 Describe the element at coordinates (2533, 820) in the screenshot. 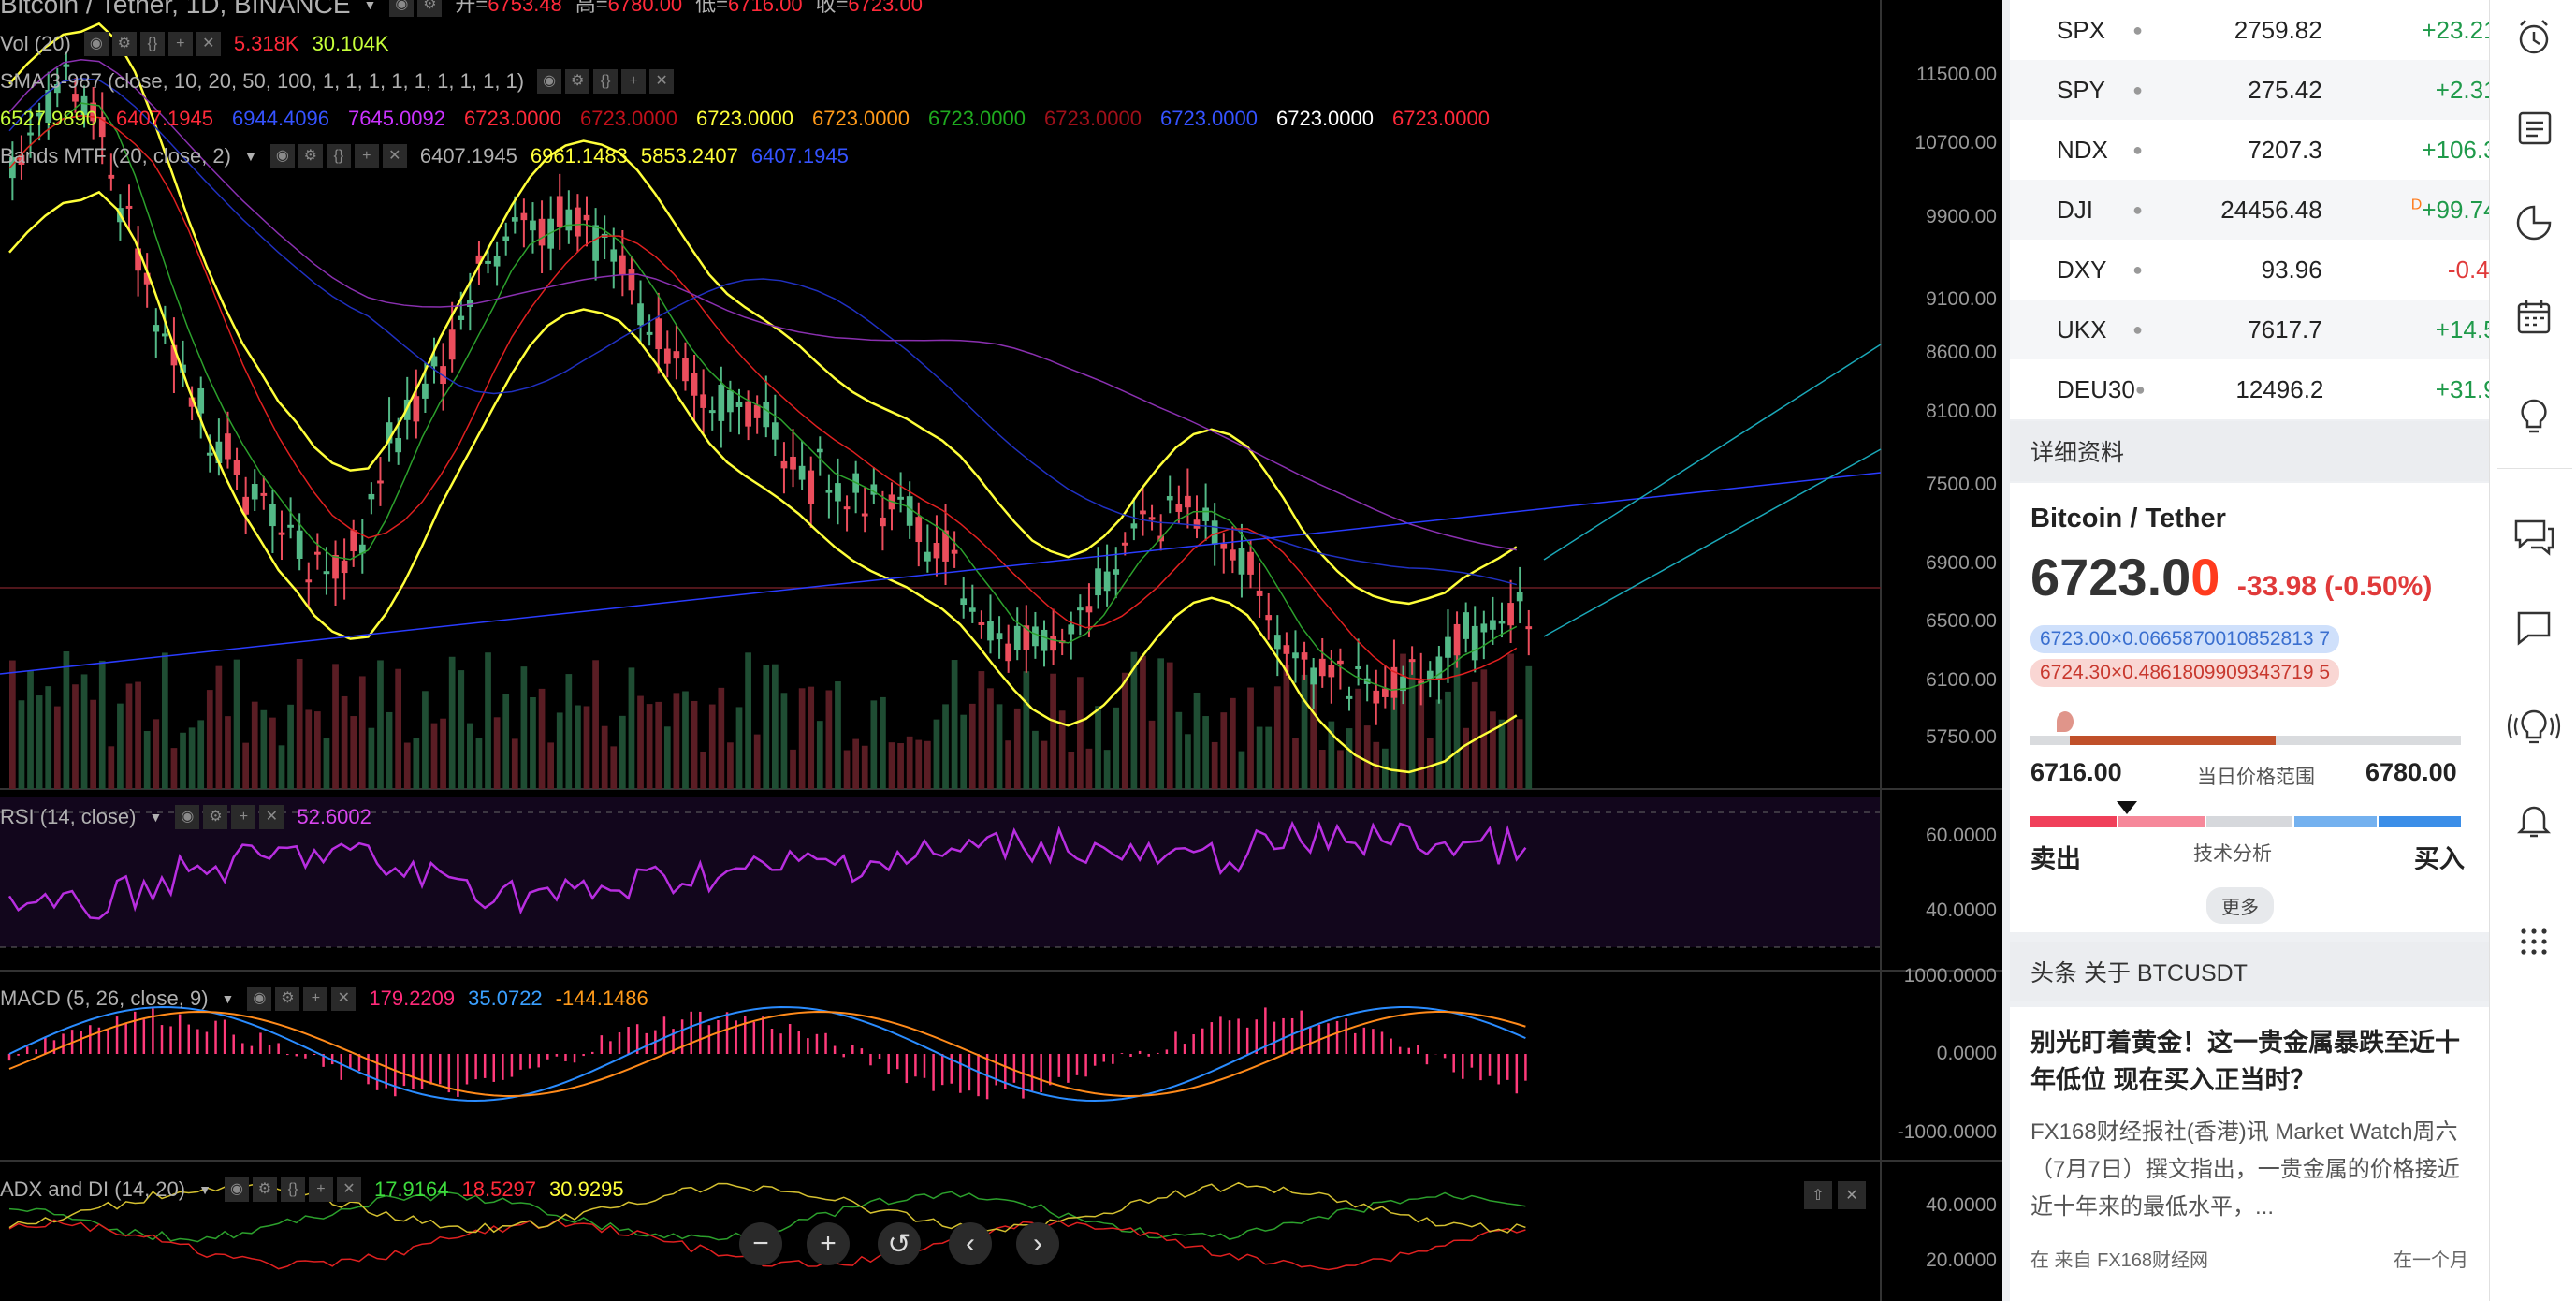

I see `bell-icon` at that location.